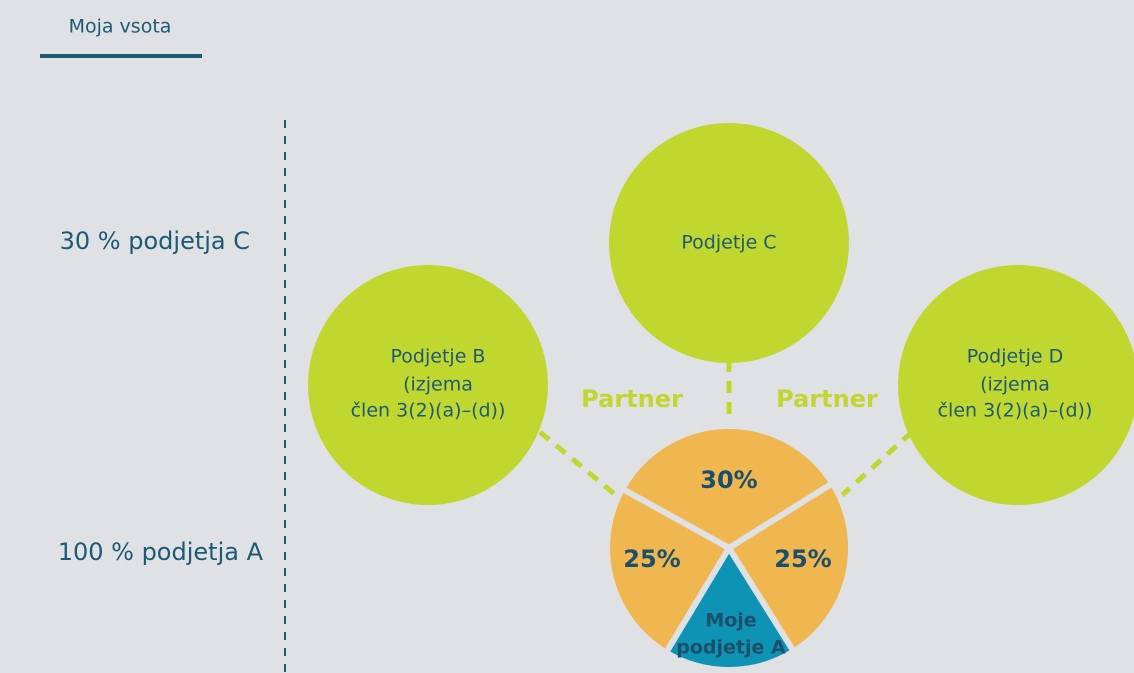  Describe the element at coordinates (730, 621) in the screenshot. I see `slice-label: Moje` at that location.